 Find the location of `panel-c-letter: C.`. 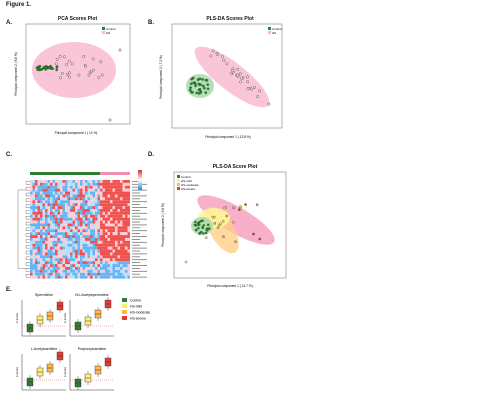

panel-c-letter: C. is located at coordinates (9, 155).